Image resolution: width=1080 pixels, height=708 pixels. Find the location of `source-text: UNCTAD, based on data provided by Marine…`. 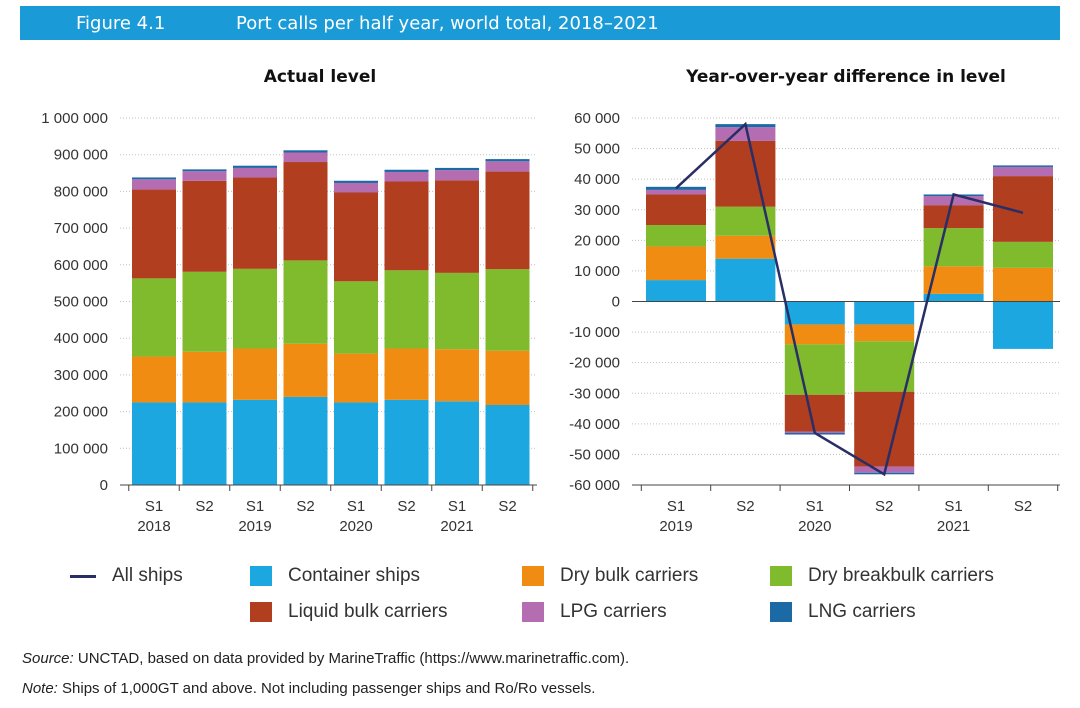

source-text: UNCTAD, based on data provided by Marine… is located at coordinates (353, 658).